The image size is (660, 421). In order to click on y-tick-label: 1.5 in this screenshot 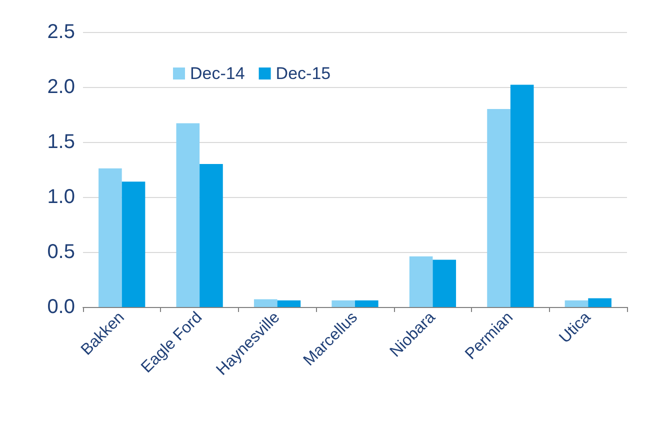, I will do `click(61, 142)`.